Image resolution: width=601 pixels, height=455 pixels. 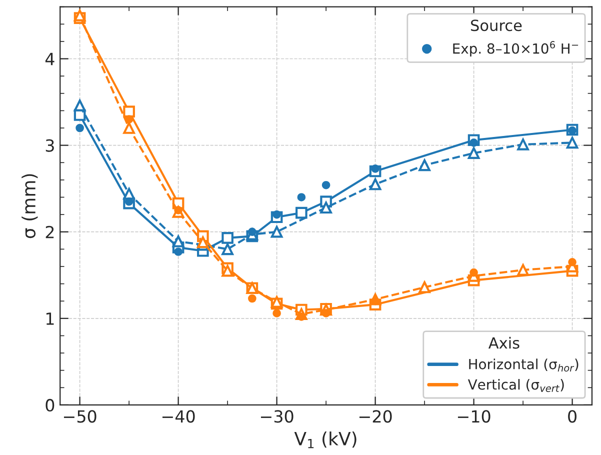 I want to click on y-tick-label: 4, so click(x=49, y=59).